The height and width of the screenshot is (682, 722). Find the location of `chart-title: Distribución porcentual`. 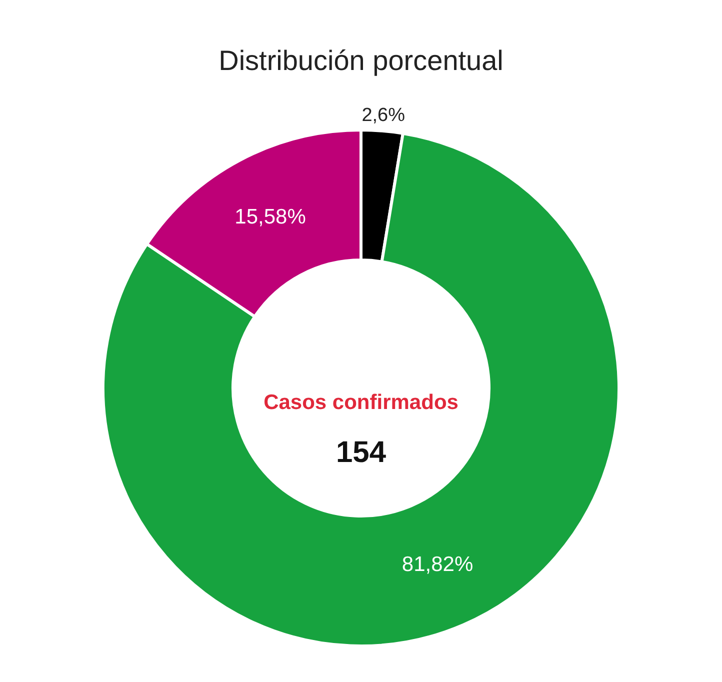

chart-title: Distribución porcentual is located at coordinates (361, 60).